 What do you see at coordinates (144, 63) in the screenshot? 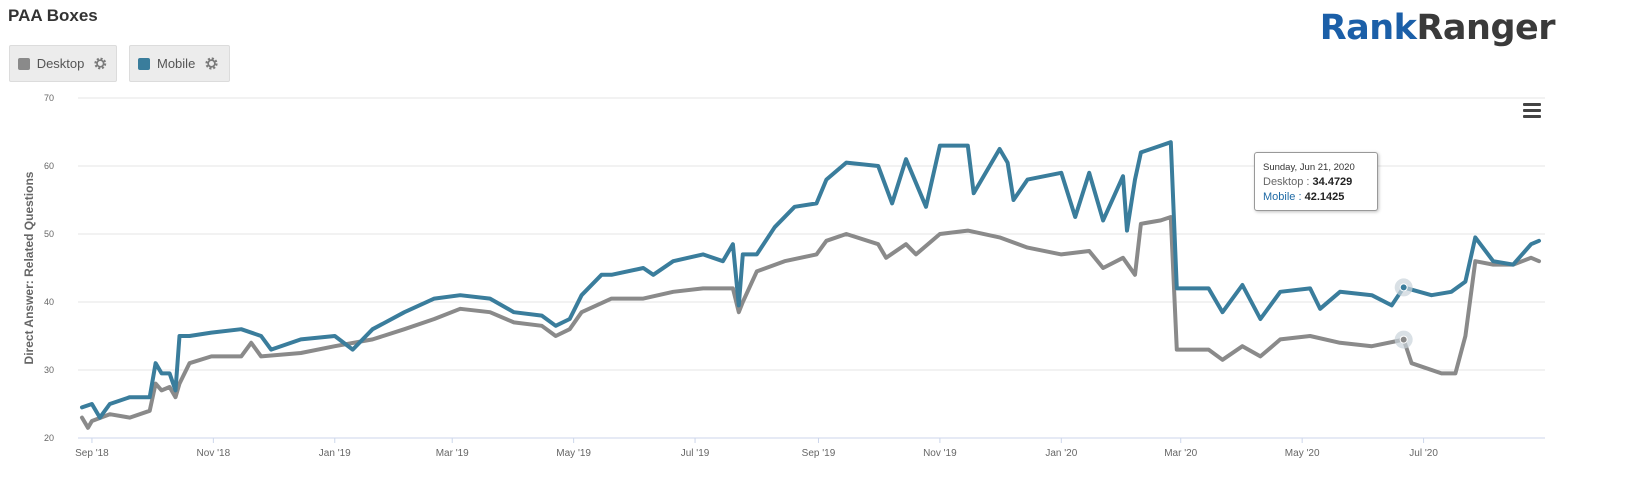
I see `mobile-swatch-icon` at bounding box center [144, 63].